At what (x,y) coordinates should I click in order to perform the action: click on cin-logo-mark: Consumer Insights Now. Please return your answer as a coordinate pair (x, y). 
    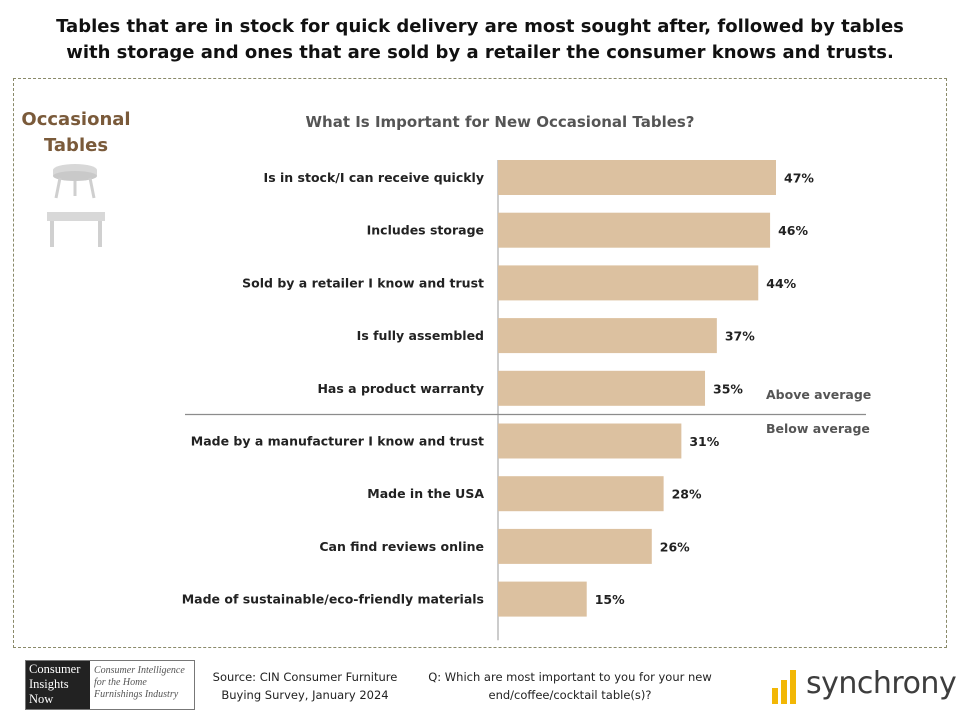
    Looking at the image, I should click on (58, 685).